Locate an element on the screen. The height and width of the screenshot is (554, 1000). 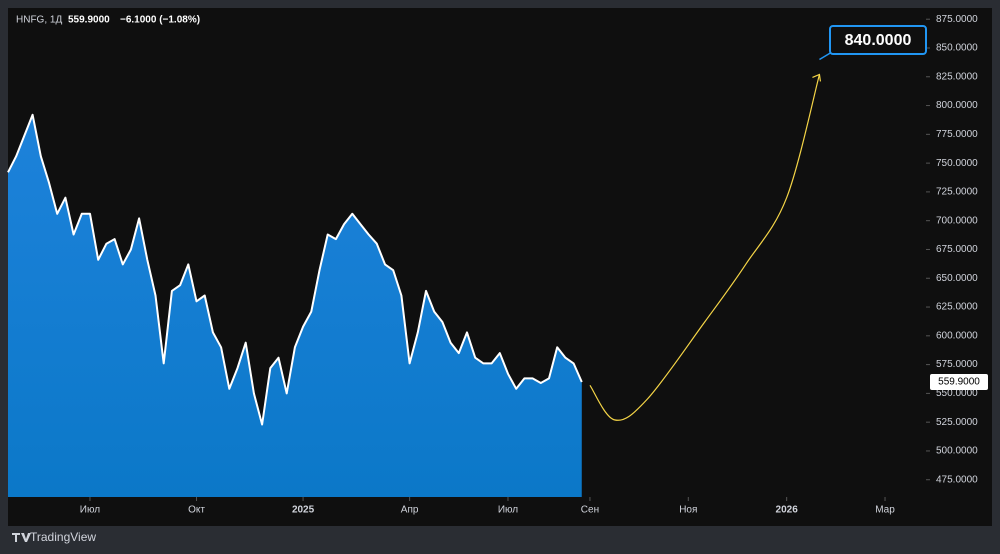
annotation-label: 840.0000 is located at coordinates (878, 40).